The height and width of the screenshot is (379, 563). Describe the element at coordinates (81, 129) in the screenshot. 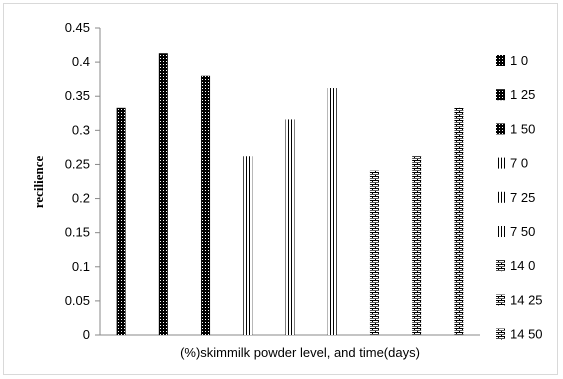

I see `y-tick-label: 0.3` at that location.